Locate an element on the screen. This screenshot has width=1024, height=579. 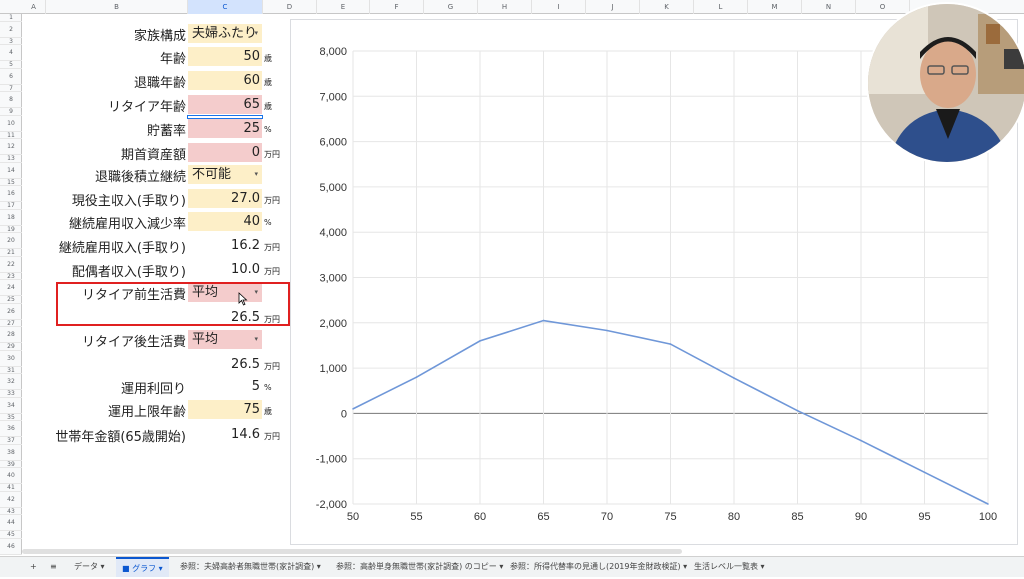
dropdown-cell: 夫婦ふたり ▾ is located at coordinates (225, 33).